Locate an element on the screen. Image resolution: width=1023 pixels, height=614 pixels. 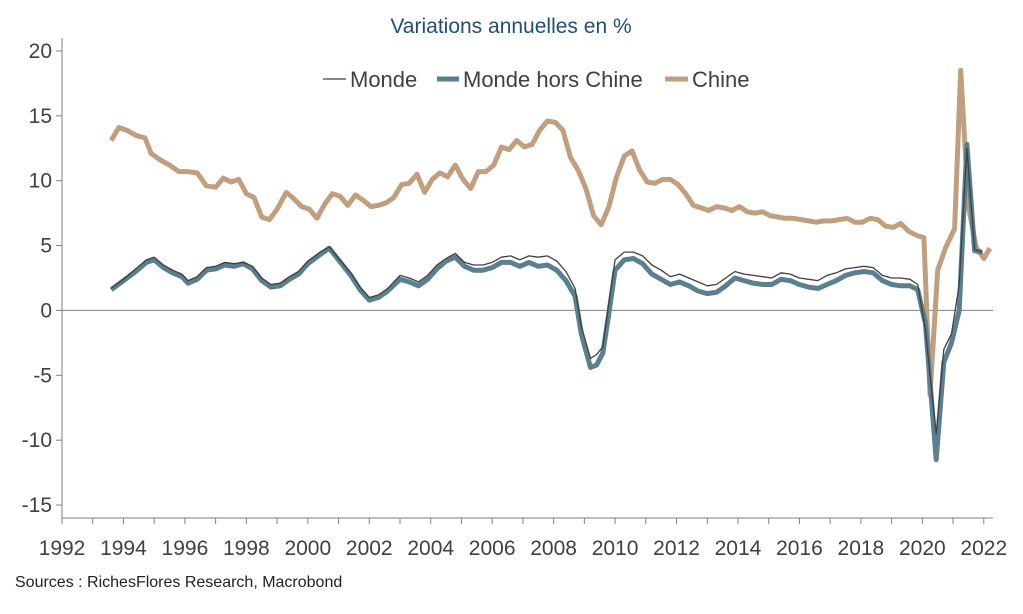
x-tick-label: 2022 is located at coordinates (983, 548).